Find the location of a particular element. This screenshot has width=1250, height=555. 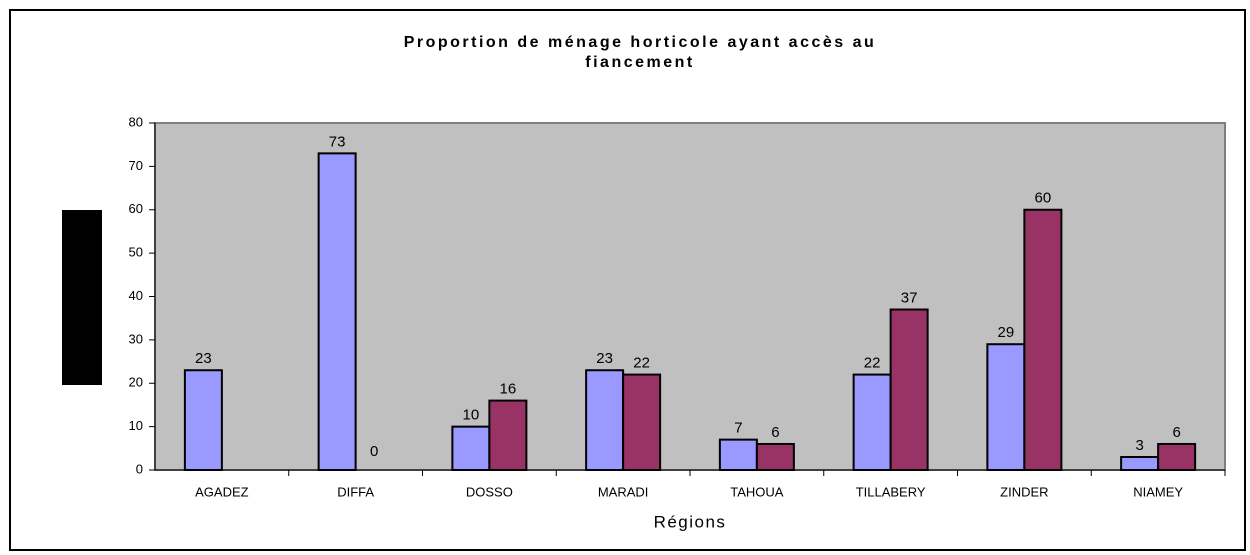

y-tick-label: 50 is located at coordinates (136, 252).